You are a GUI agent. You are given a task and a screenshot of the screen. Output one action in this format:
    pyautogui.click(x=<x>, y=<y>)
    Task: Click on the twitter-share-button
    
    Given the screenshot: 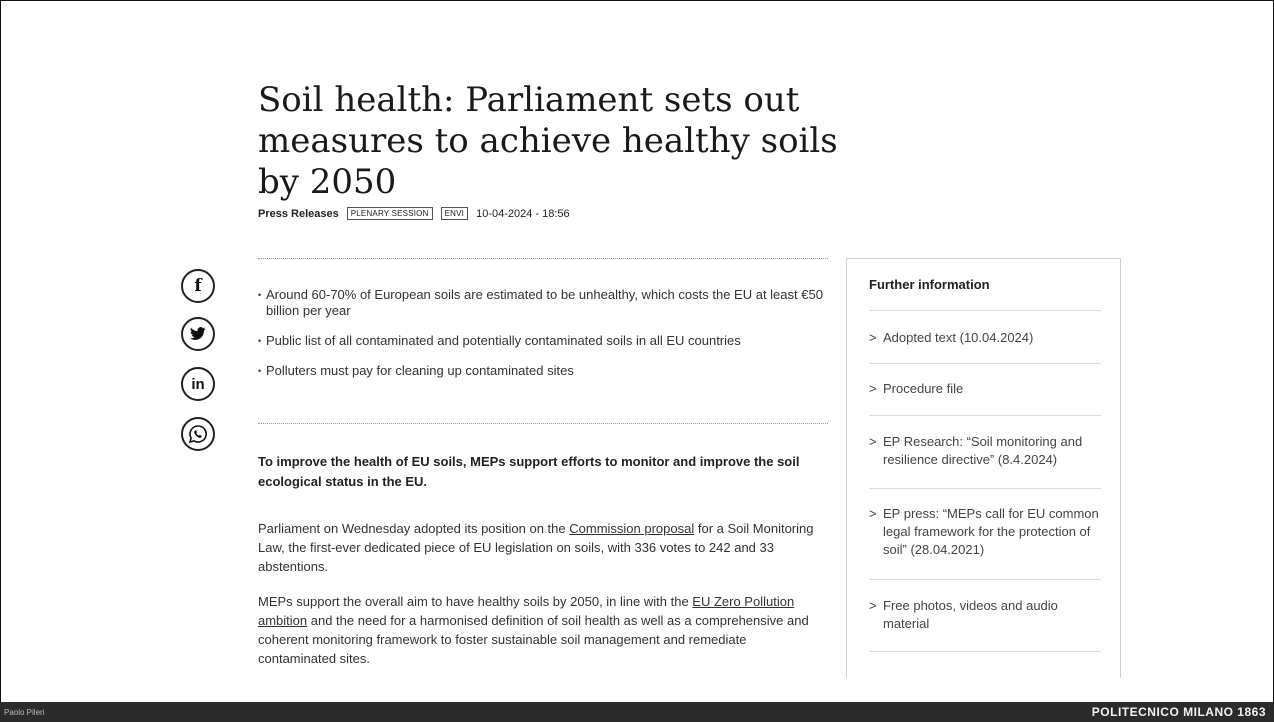 What is the action you would take?
    pyautogui.click(x=198, y=334)
    